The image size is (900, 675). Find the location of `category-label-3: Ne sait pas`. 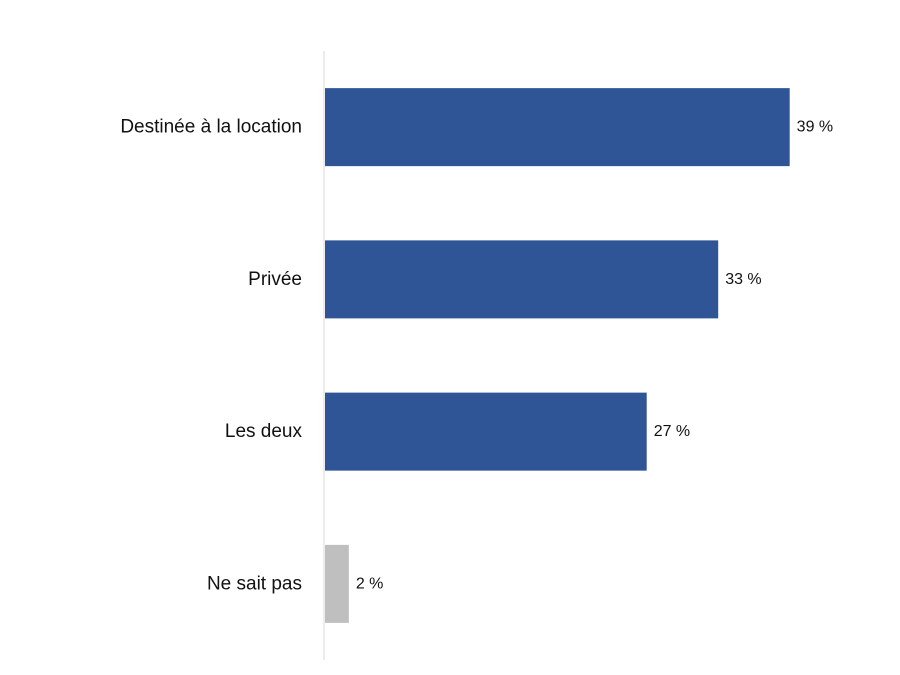

category-label-3: Ne sait pas is located at coordinates (254, 583).